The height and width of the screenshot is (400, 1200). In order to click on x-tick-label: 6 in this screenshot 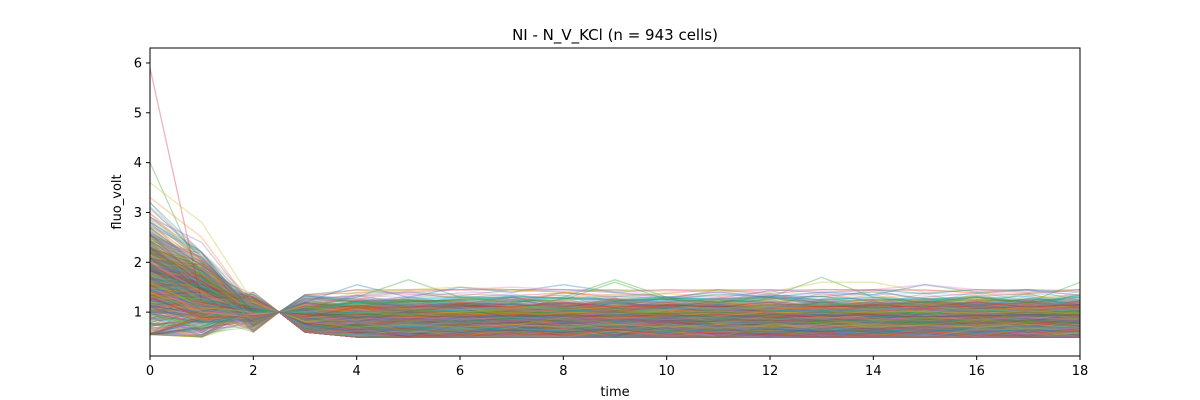, I will do `click(460, 371)`.